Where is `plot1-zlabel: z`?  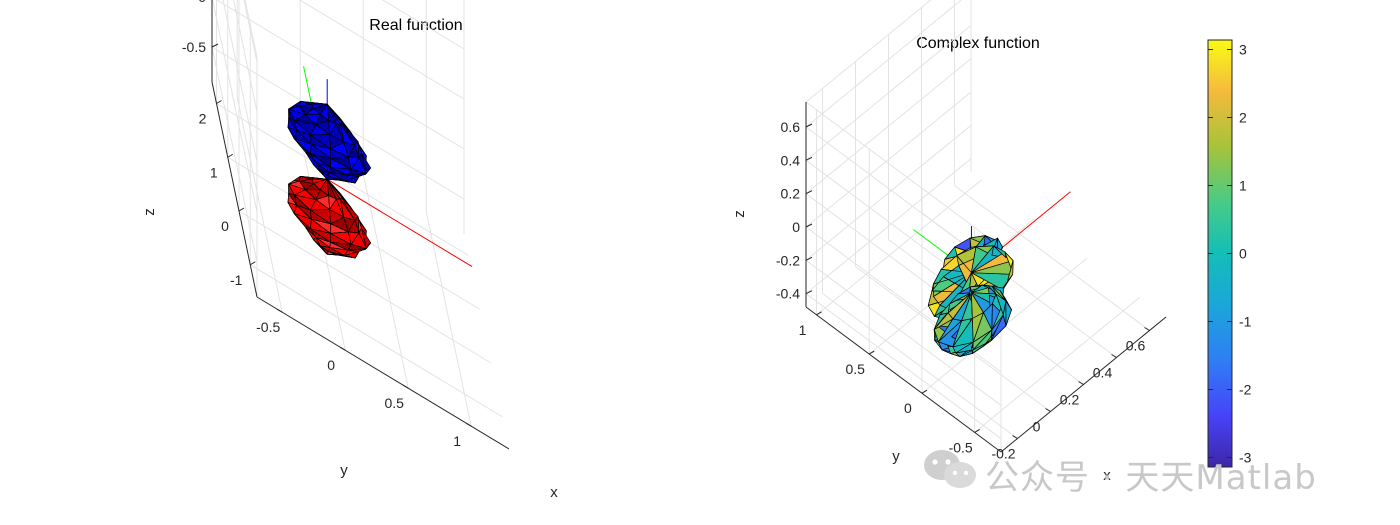 plot1-zlabel: z is located at coordinates (149, 212).